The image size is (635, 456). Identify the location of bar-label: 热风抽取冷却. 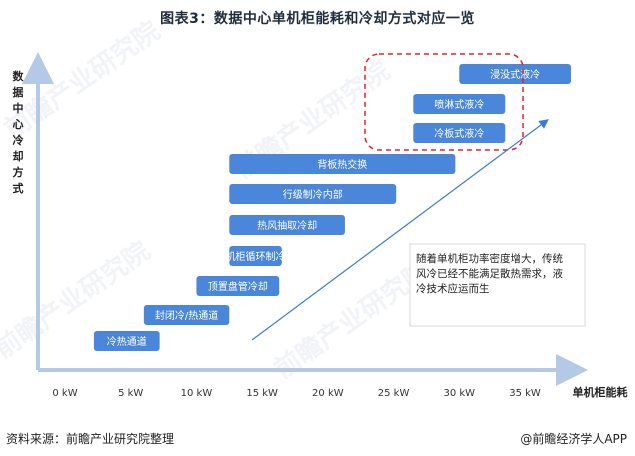
(287, 225).